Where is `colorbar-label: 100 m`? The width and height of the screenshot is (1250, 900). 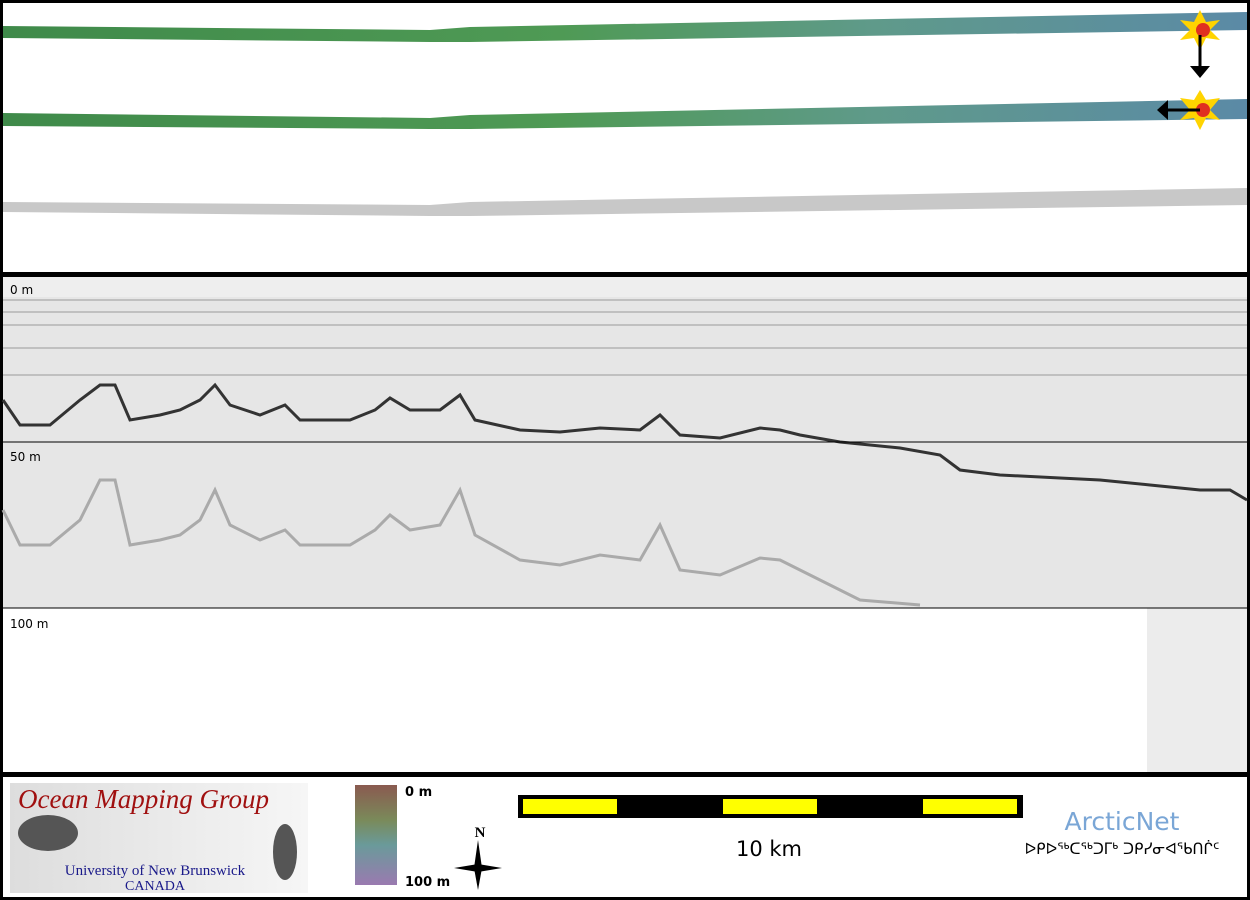
colorbar-label: 100 m is located at coordinates (427, 882).